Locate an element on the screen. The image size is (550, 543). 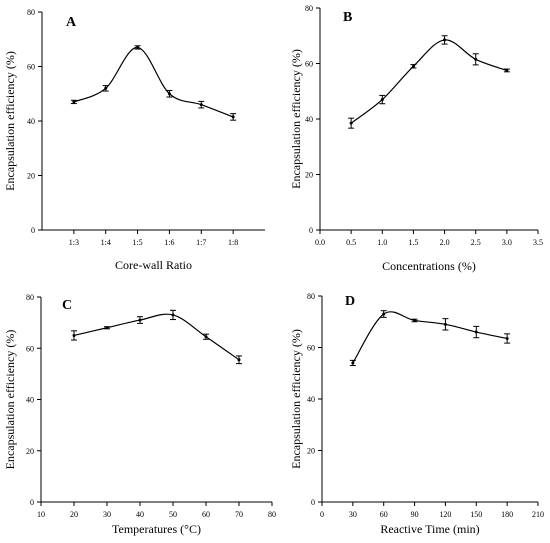
x-tick-label: 0.5 is located at coordinates (351, 242).